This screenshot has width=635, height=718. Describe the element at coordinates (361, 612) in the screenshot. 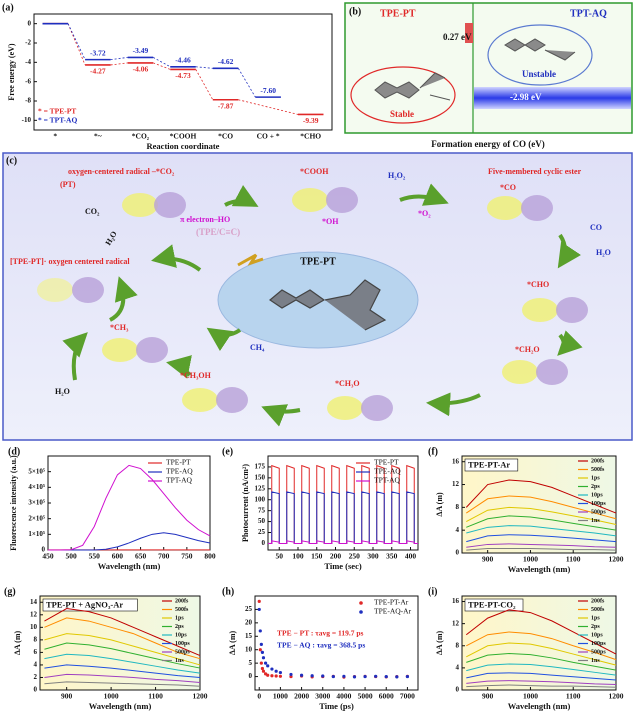

I see `legend-swatch` at that location.